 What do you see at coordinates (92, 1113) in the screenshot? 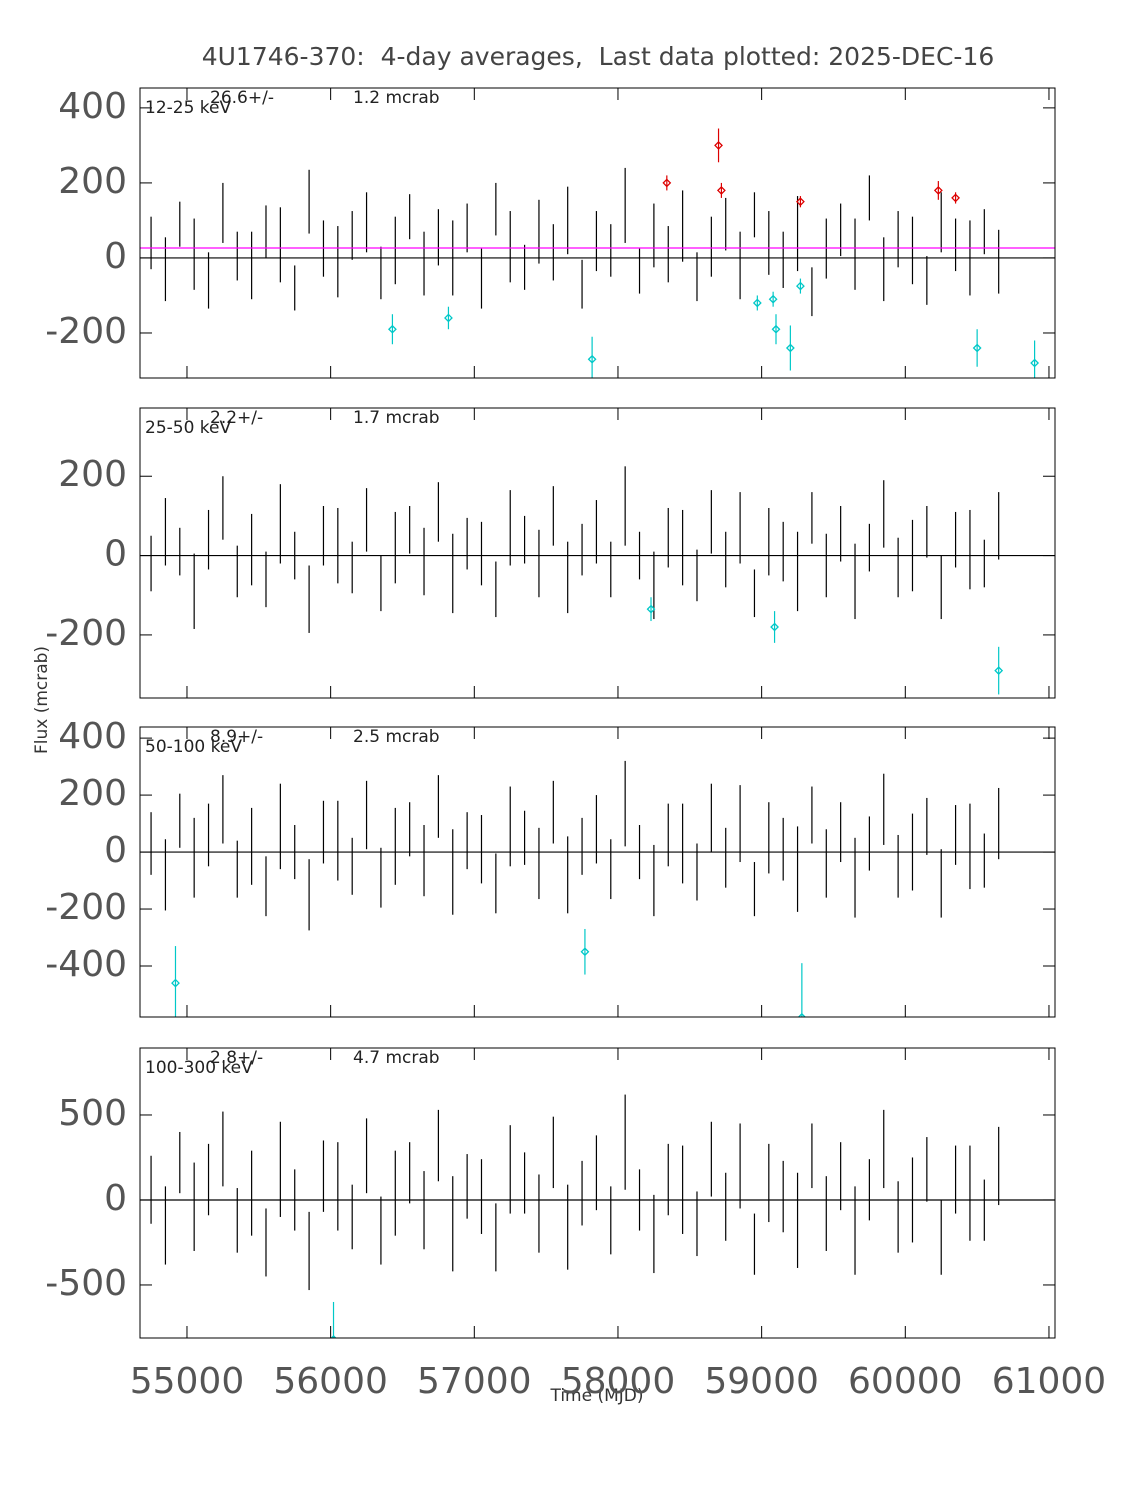
I see `y-tick-label: 500` at bounding box center [92, 1113].